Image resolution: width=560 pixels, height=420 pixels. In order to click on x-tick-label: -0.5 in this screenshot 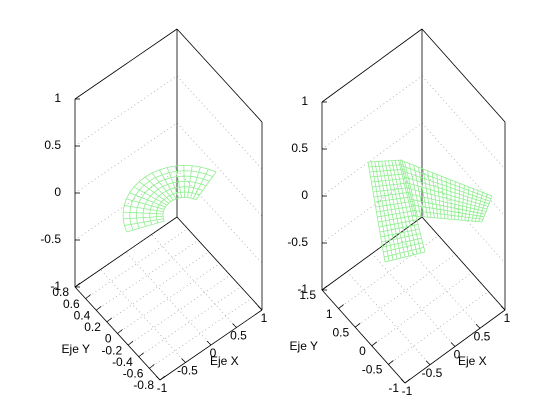, I will do `click(187, 371)`.